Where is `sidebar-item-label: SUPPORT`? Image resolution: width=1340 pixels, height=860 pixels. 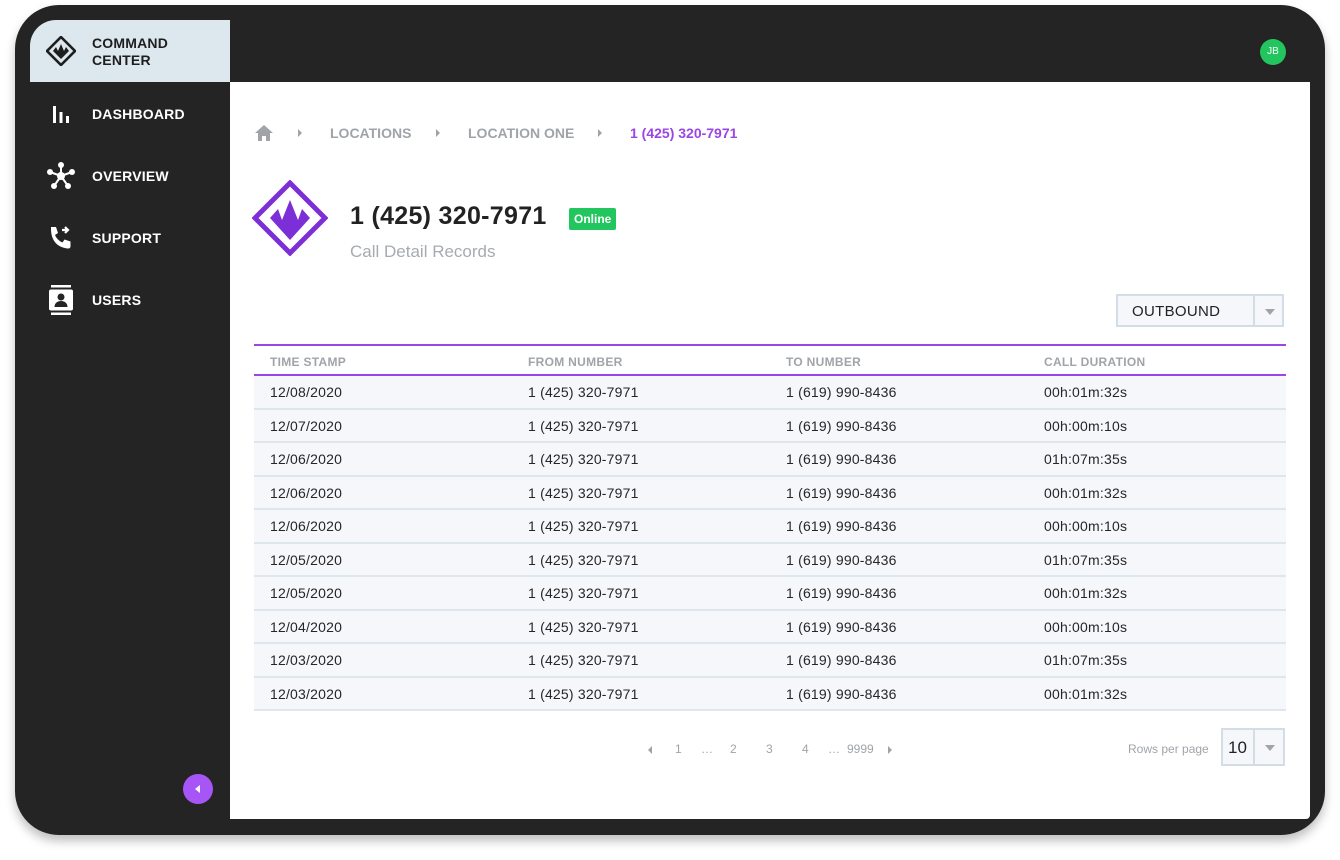
sidebar-item-label: SUPPORT is located at coordinates (127, 238).